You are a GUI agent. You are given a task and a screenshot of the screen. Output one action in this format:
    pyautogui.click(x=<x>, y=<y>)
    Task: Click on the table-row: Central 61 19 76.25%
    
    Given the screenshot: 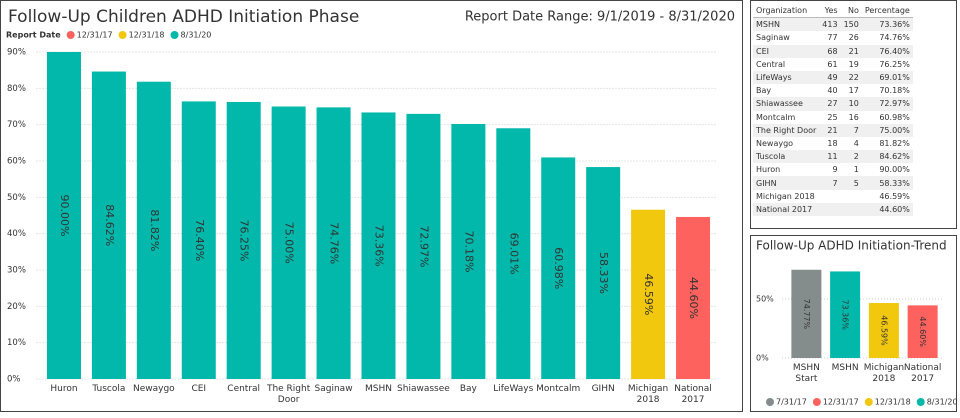 What is the action you would take?
    pyautogui.click(x=833, y=64)
    